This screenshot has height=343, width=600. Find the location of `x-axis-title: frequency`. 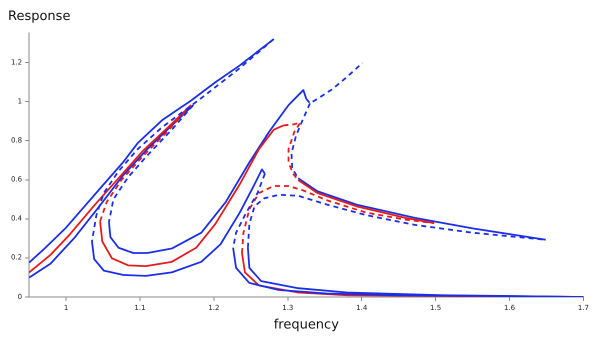

x-axis-title: frequency is located at coordinates (307, 325).